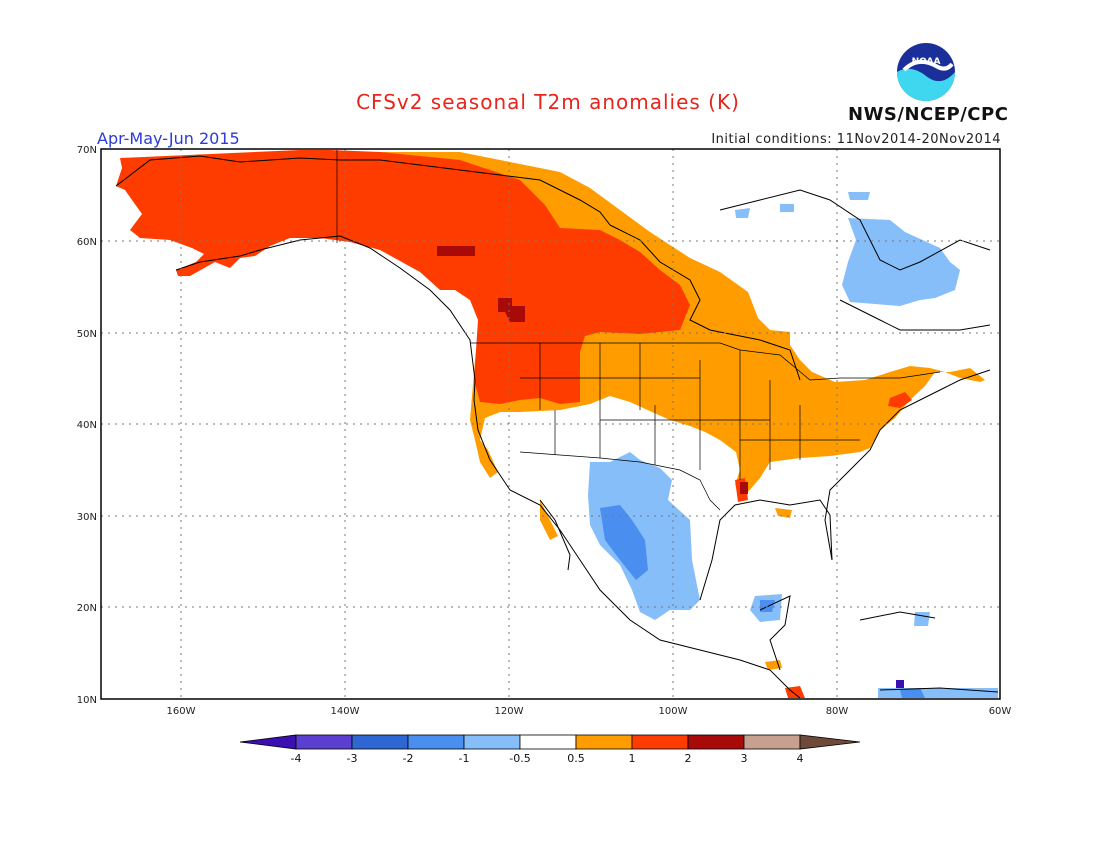  What do you see at coordinates (296, 758) in the screenshot?
I see `colorbar-label: -4` at bounding box center [296, 758].